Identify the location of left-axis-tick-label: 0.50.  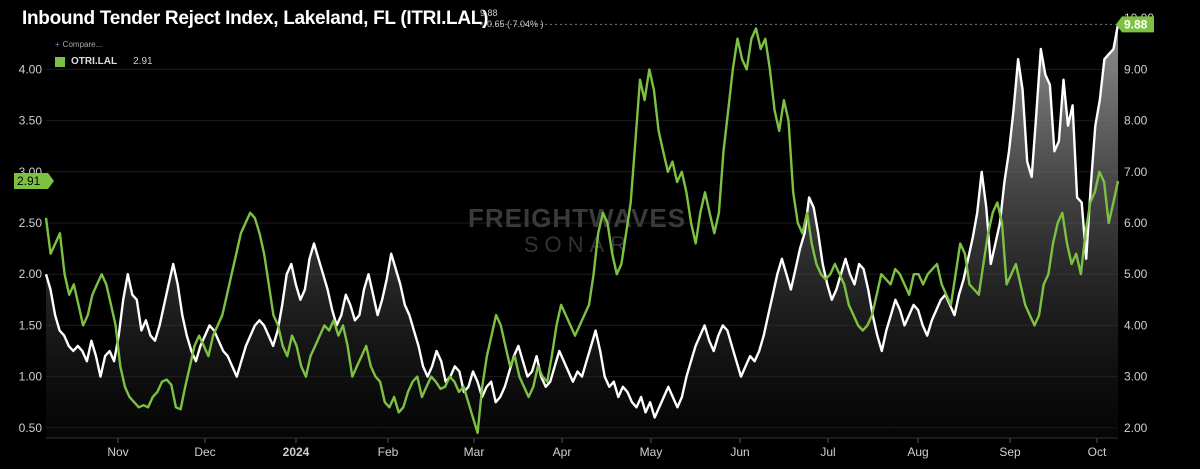
(31, 428).